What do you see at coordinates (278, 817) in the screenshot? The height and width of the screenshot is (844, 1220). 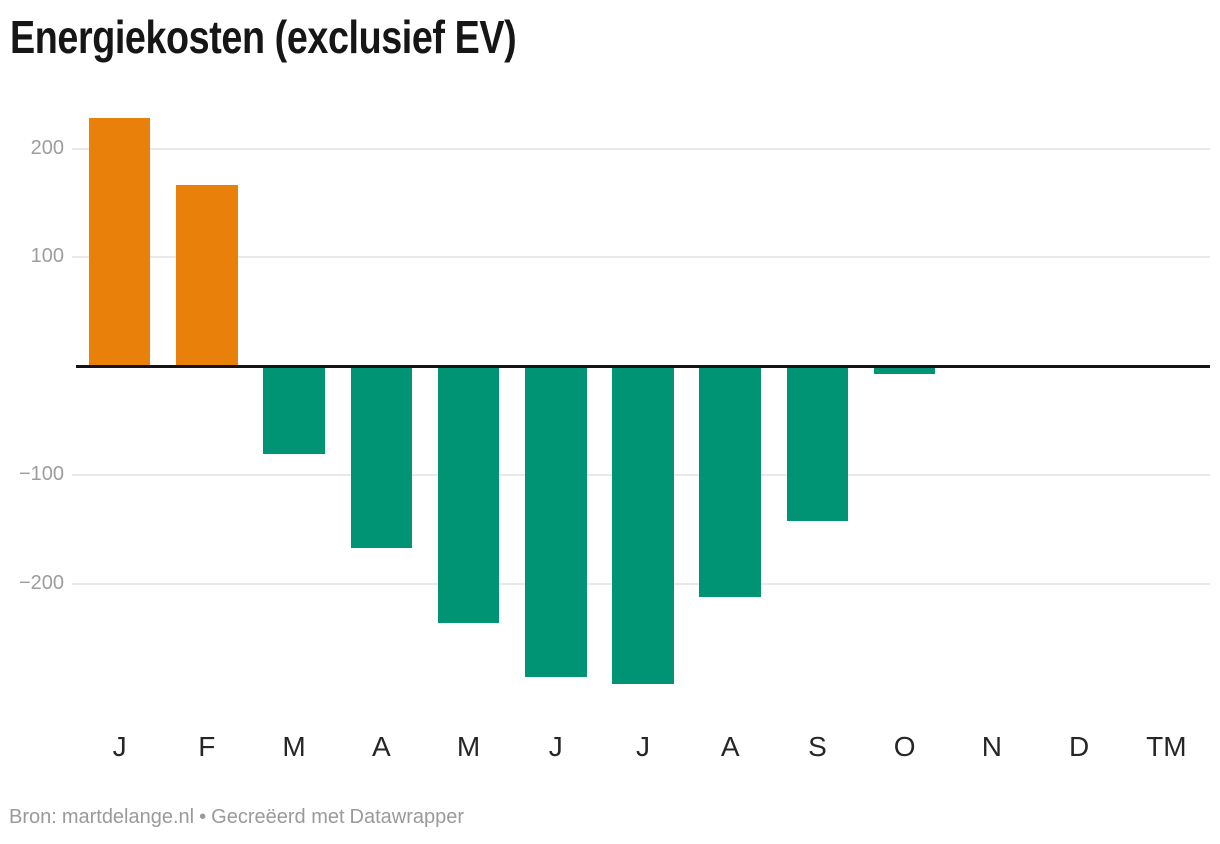 I see `credit-prefix: Gecreëerd met` at bounding box center [278, 817].